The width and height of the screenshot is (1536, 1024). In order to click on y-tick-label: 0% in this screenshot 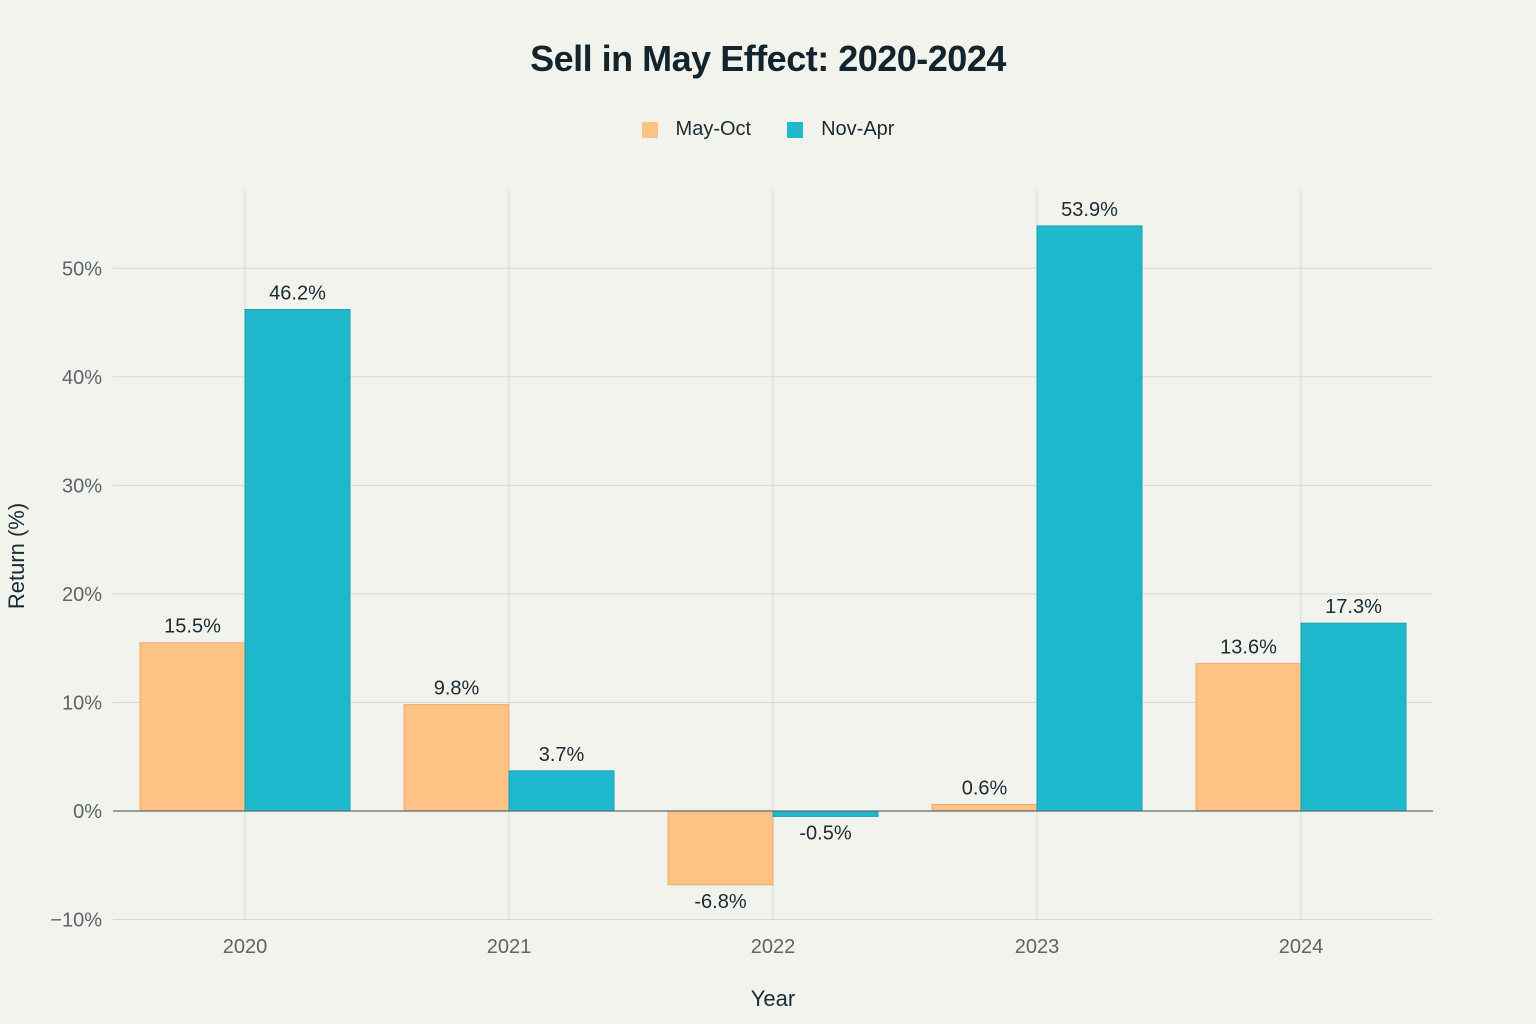, I will do `click(87, 812)`.